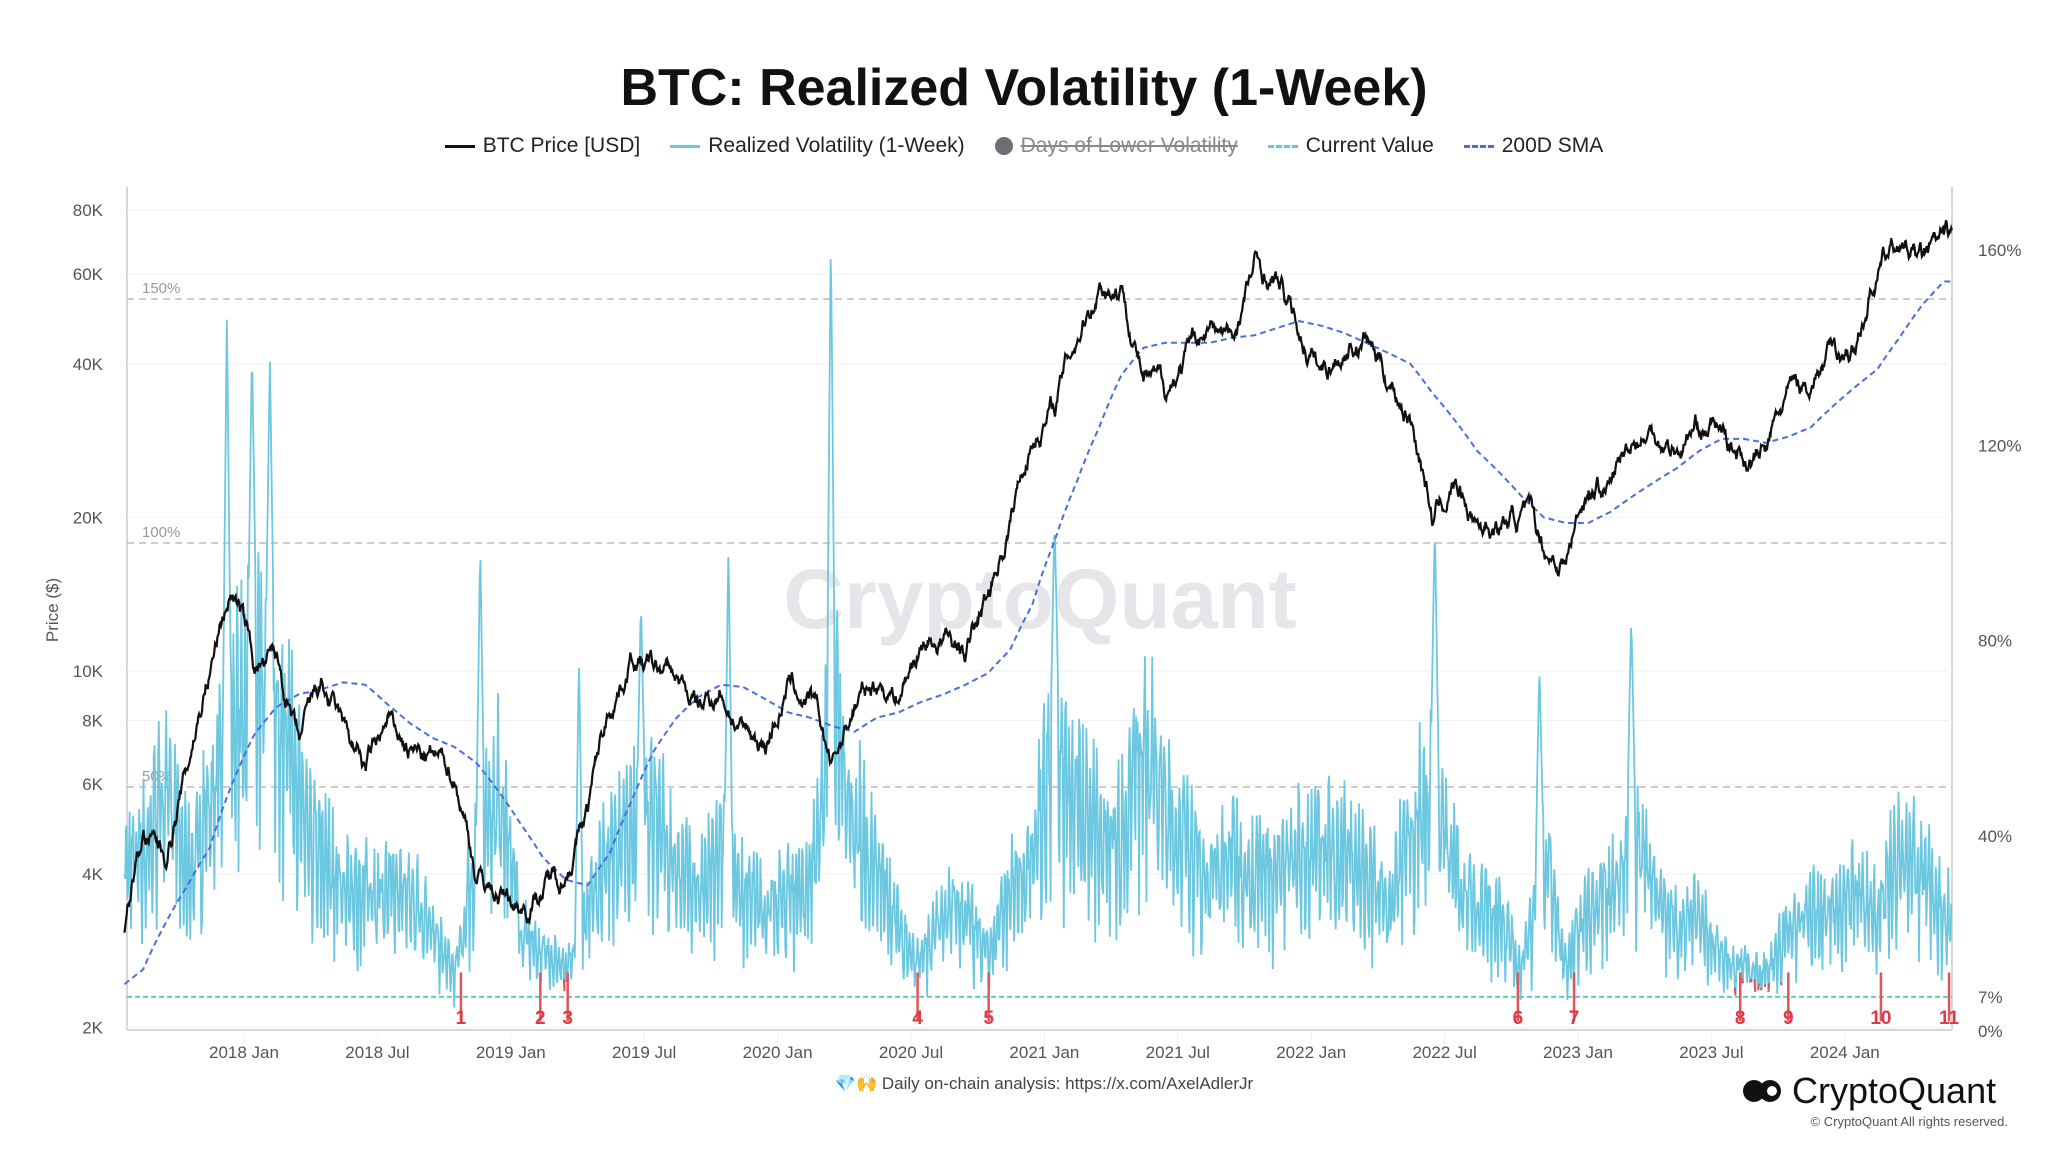 Image resolution: width=2048 pixels, height=1152 pixels. Describe the element at coordinates (1578, 1052) in the screenshot. I see `x-tick-label: 2023 Jan` at that location.